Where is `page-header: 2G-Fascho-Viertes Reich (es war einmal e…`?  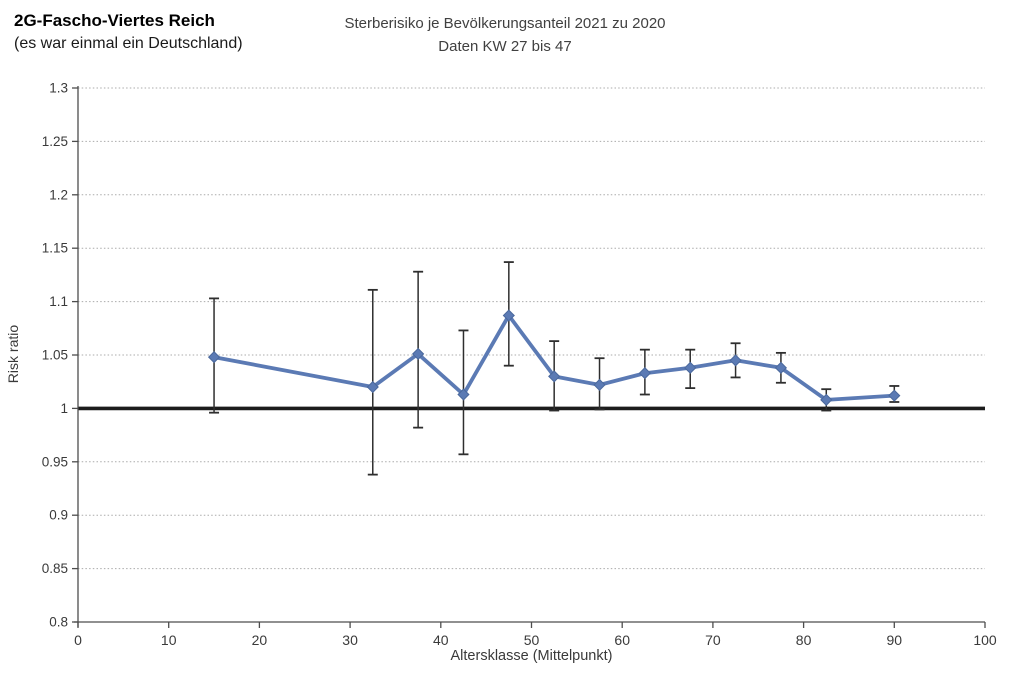 page-header: 2G-Fascho-Viertes Reich (es war einmal e… is located at coordinates (128, 32).